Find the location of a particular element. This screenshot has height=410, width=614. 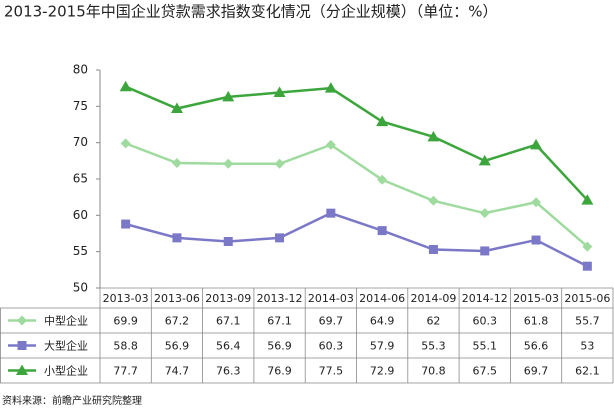

x-tick-label: 2014-12 is located at coordinates (485, 298).